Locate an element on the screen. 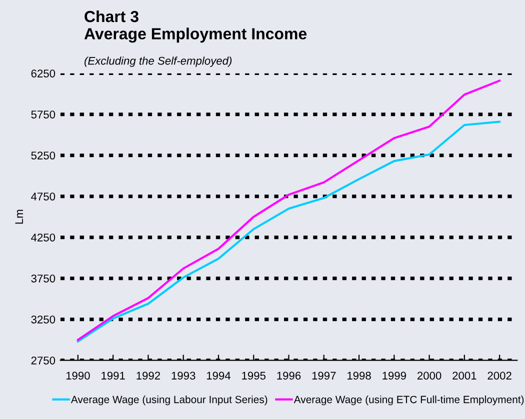  y-axis-title: Lm is located at coordinates (19, 217).